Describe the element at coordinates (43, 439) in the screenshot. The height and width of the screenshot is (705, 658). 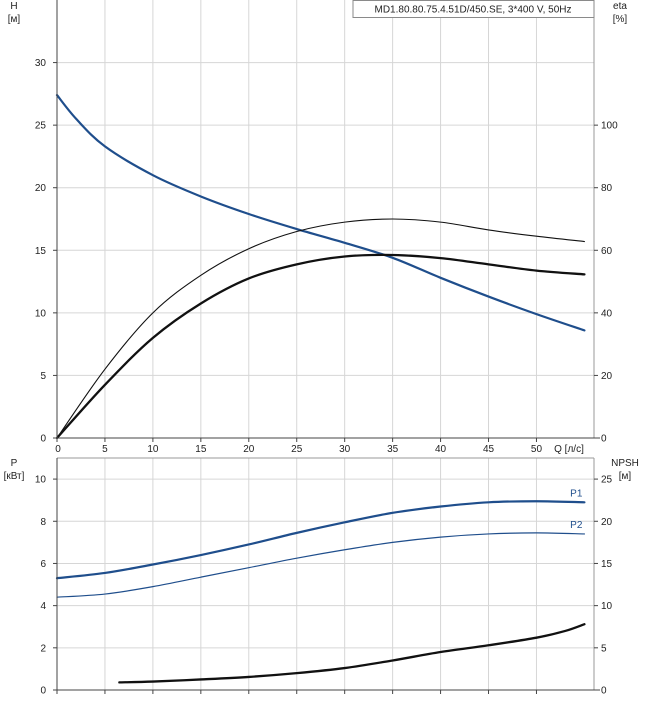
I see `top-y-left-tick-label: 0` at that location.